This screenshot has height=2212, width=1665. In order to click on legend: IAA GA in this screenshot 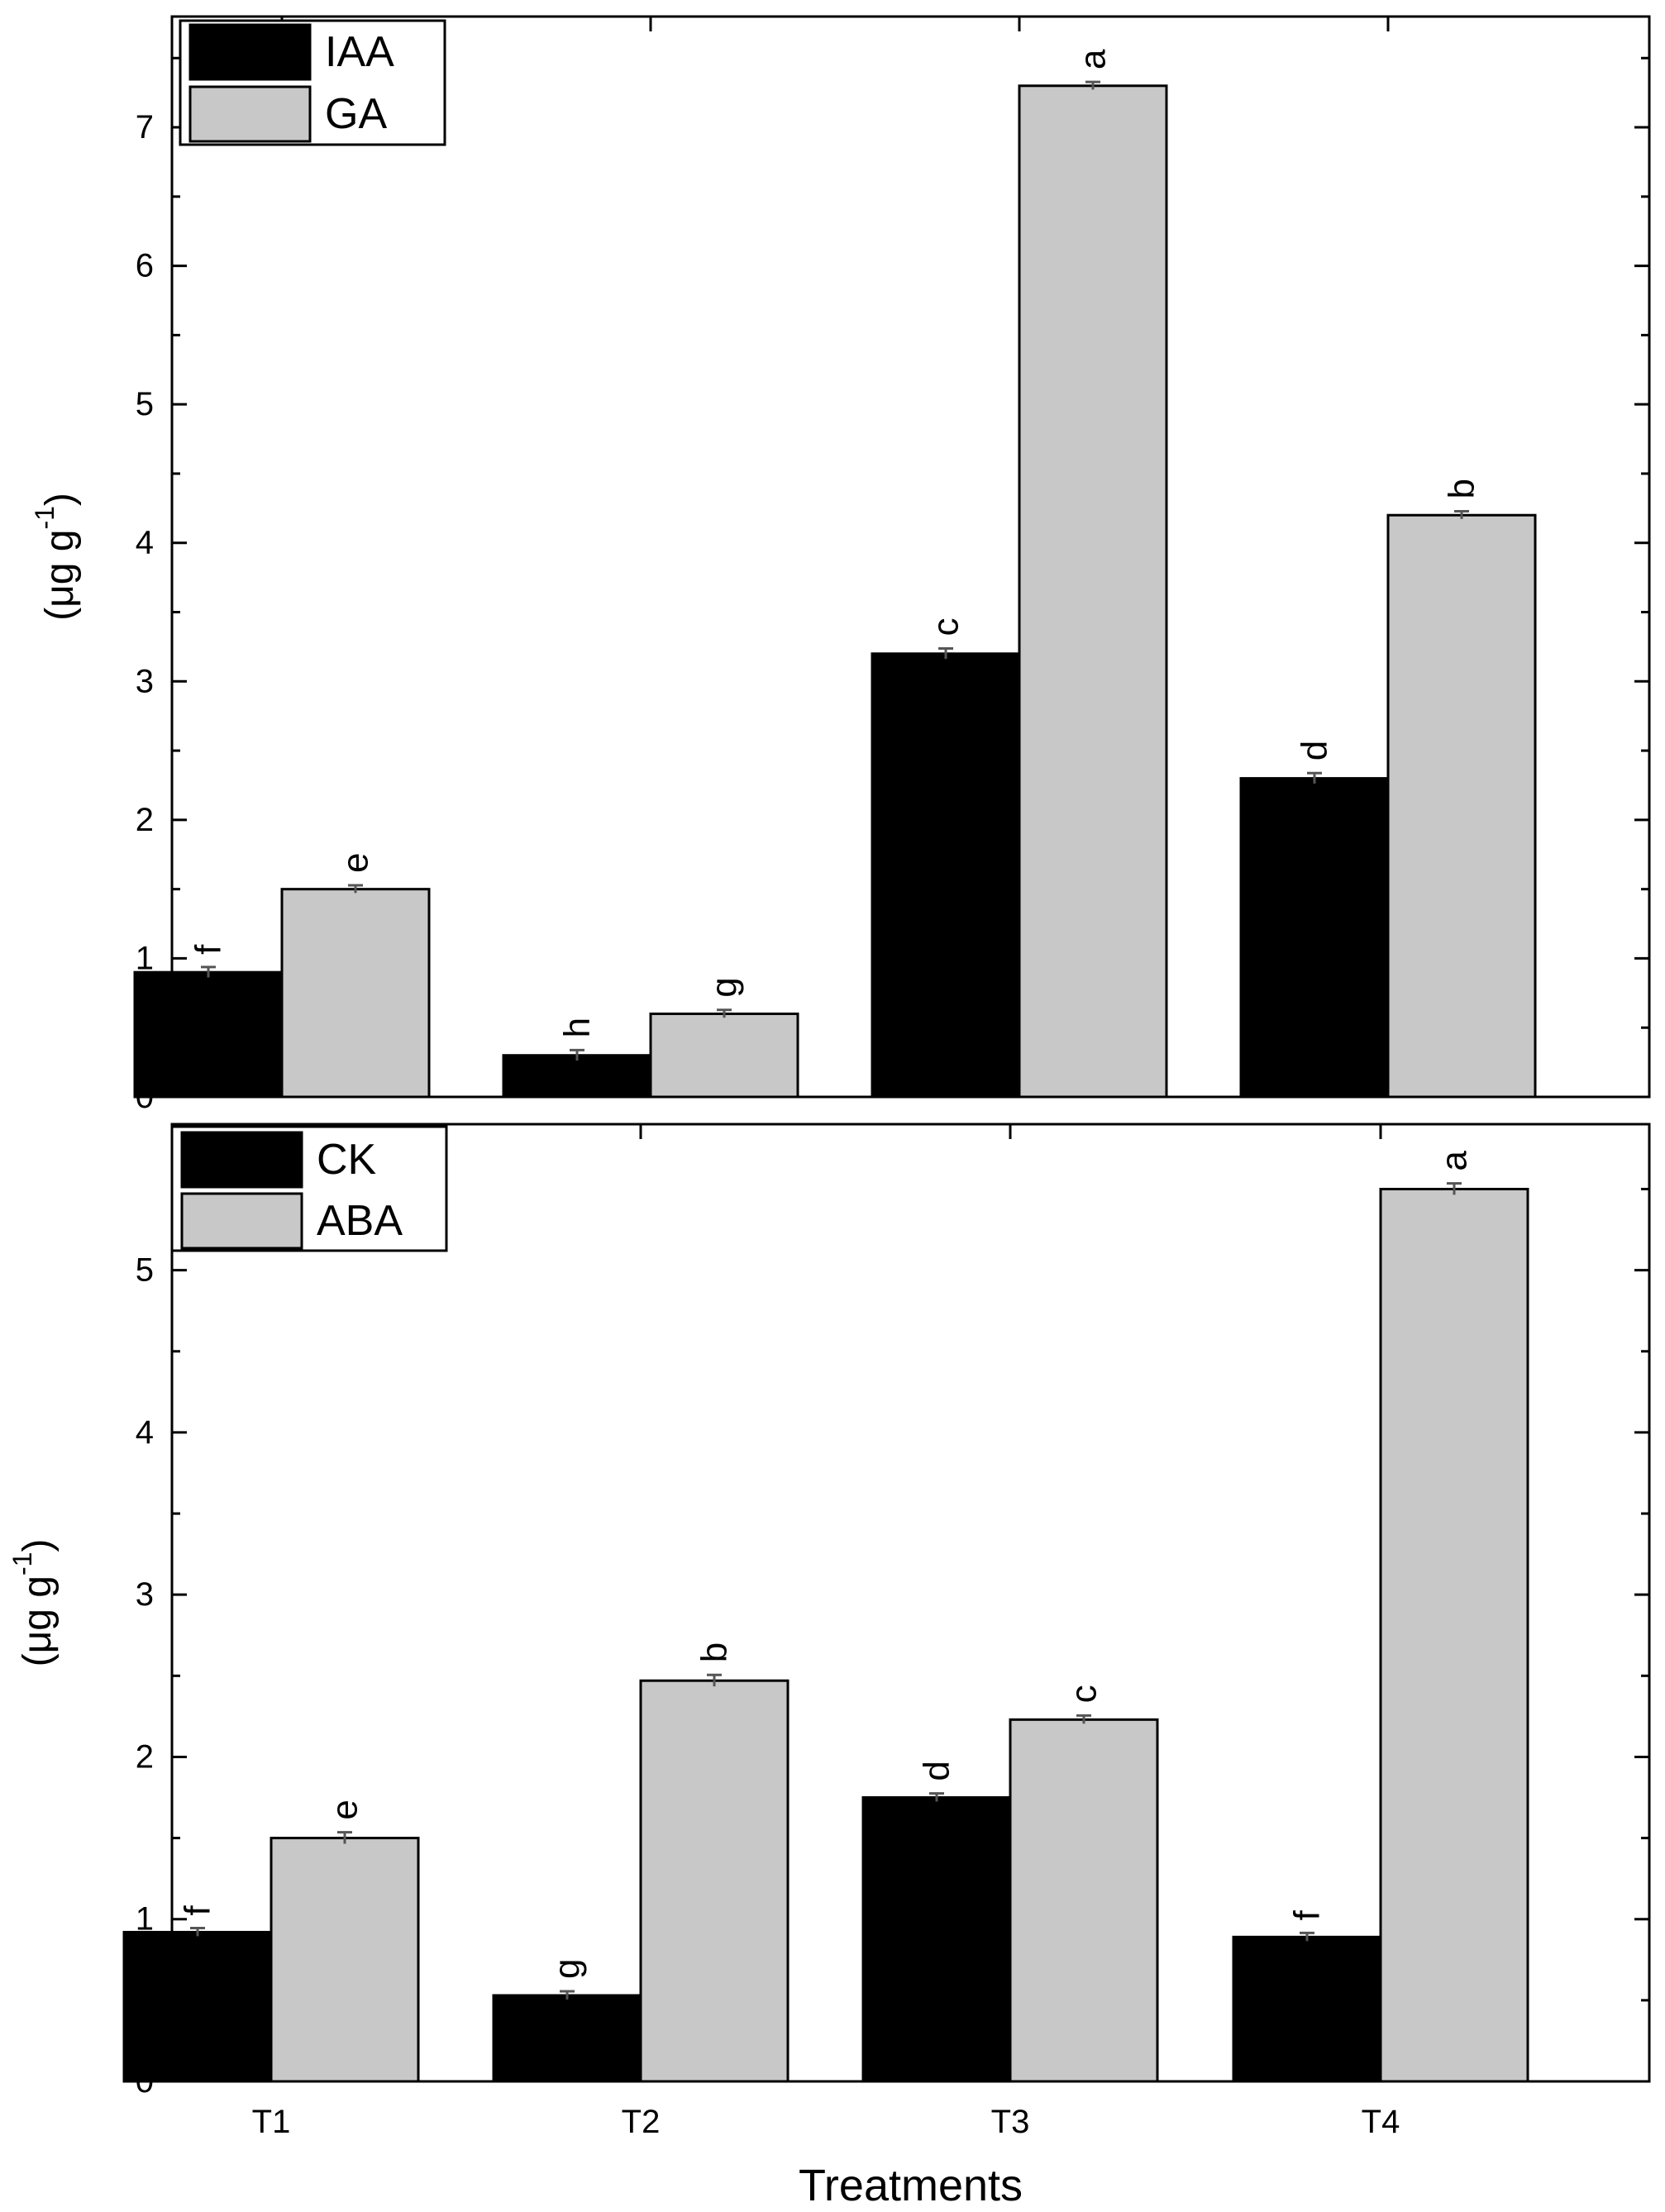, I will do `click(312, 82)`.